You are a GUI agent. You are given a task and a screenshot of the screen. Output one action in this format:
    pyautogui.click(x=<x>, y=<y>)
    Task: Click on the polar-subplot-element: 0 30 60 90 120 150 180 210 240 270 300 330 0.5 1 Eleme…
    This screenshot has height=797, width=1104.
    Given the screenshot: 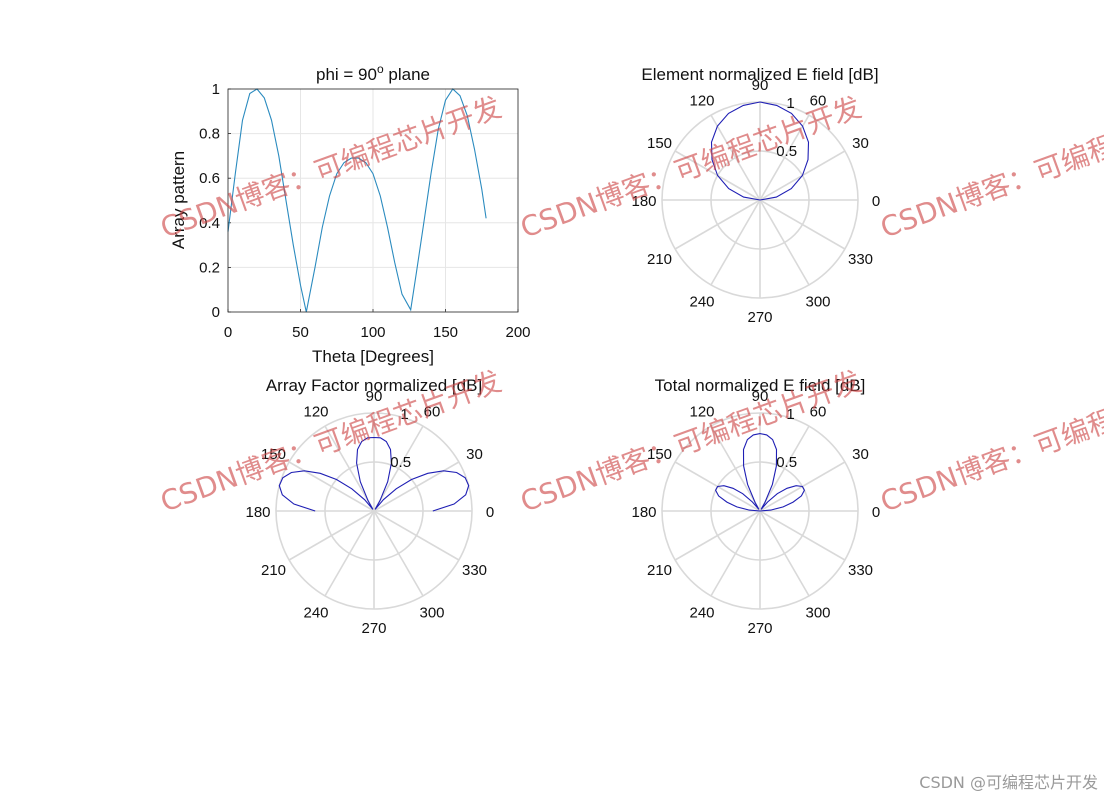 What is the action you would take?
    pyautogui.click(x=755, y=195)
    